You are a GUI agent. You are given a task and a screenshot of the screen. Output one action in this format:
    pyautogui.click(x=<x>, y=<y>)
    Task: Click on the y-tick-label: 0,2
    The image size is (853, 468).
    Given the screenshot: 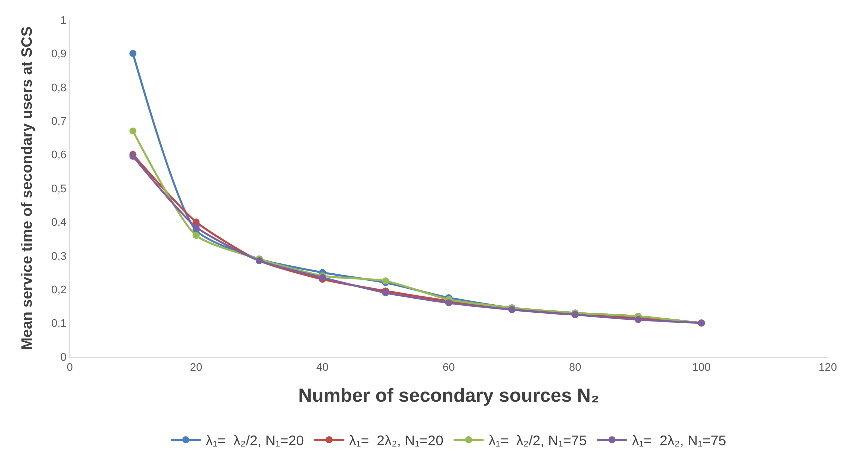 What is the action you would take?
    pyautogui.click(x=59, y=290)
    